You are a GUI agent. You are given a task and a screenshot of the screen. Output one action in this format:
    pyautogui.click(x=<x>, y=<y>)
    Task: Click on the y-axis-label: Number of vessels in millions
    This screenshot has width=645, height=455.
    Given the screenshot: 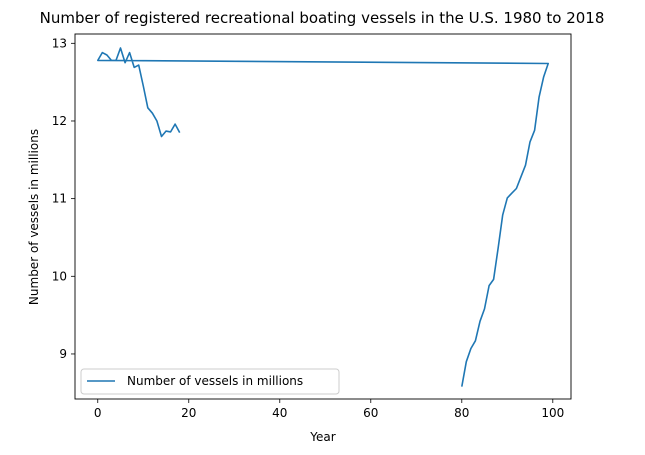 What is the action you would take?
    pyautogui.click(x=34, y=217)
    